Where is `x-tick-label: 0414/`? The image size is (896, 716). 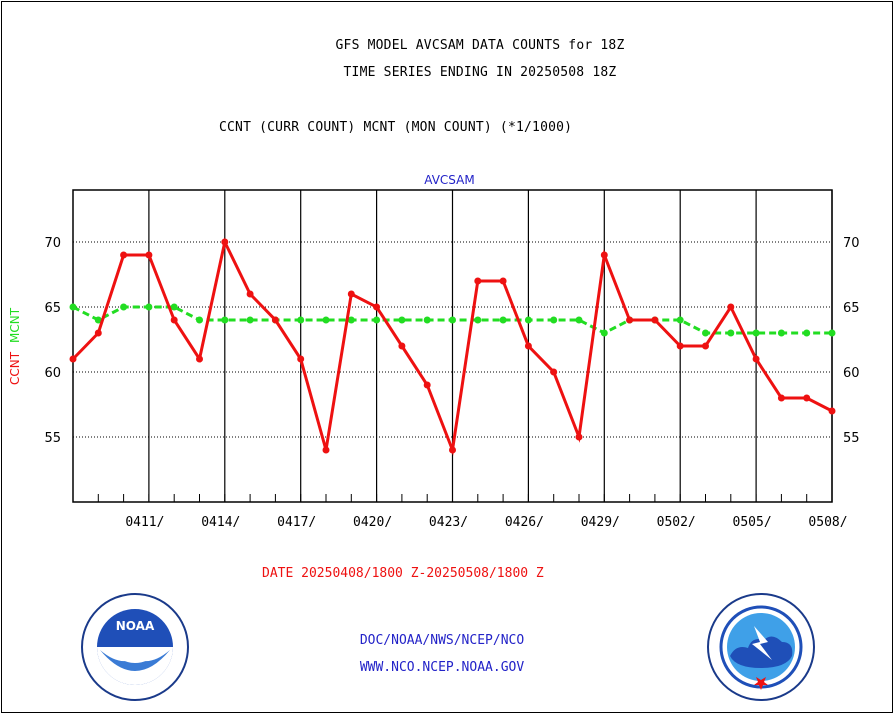 x-tick-label: 0414/ is located at coordinates (220, 522).